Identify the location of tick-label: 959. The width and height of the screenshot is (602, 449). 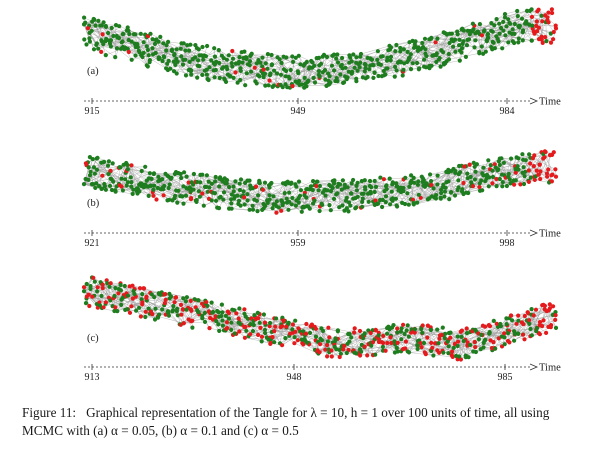
(298, 243).